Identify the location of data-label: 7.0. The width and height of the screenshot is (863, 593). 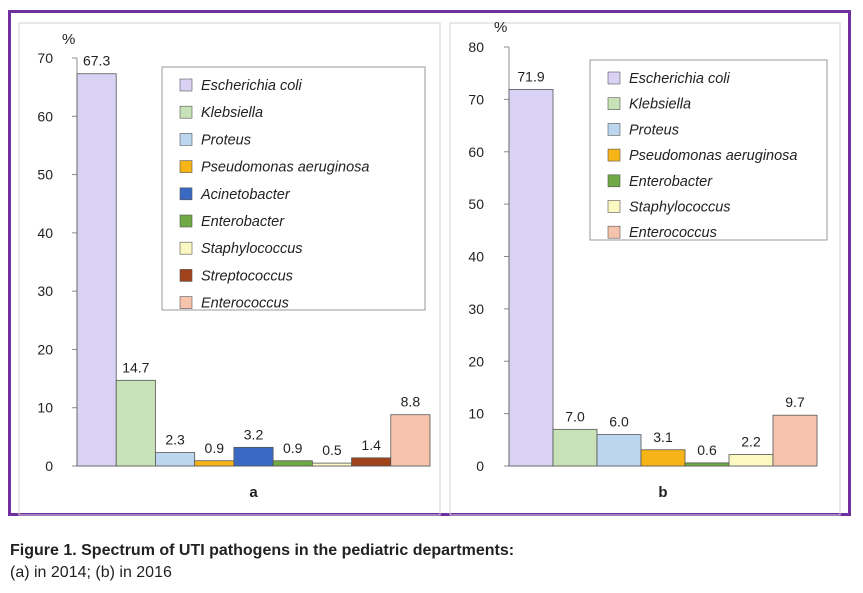
(575, 416).